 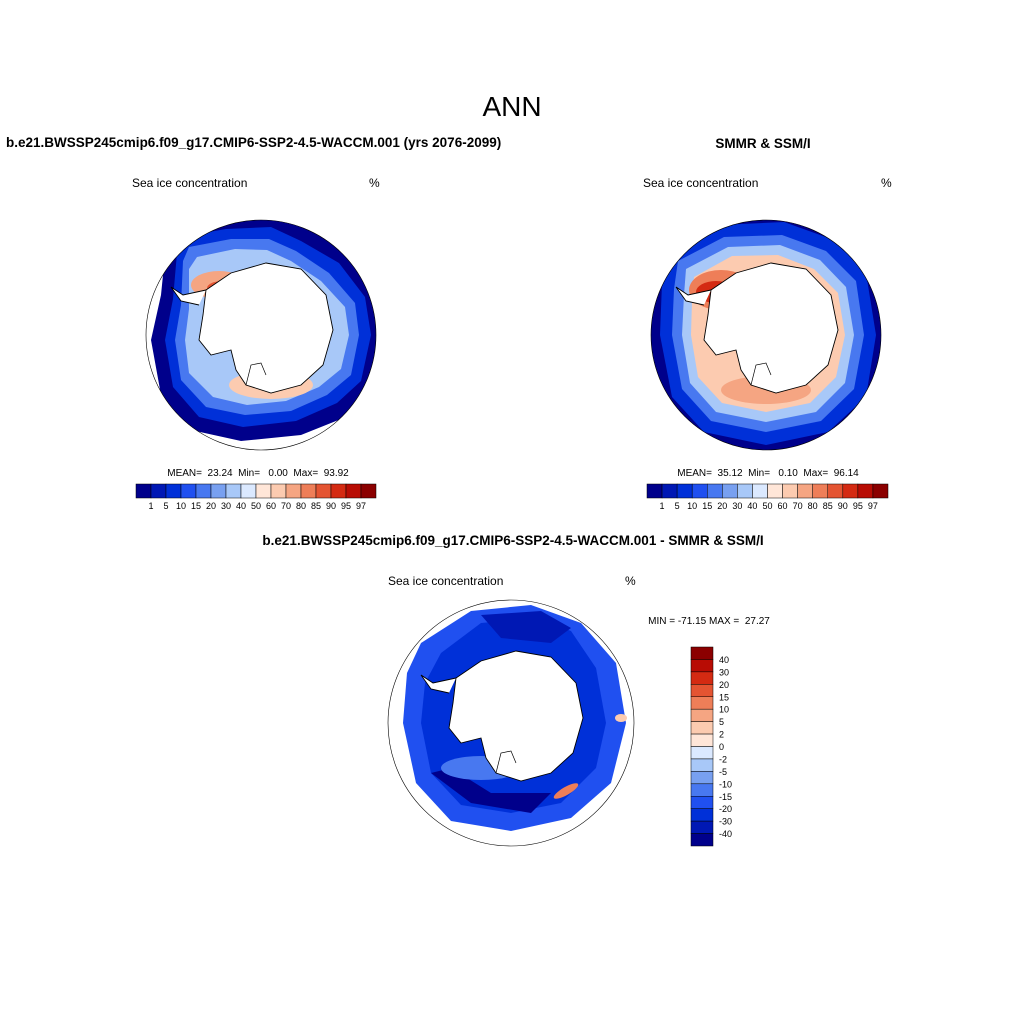 I want to click on panel-1-units: %, so click(x=374, y=183).